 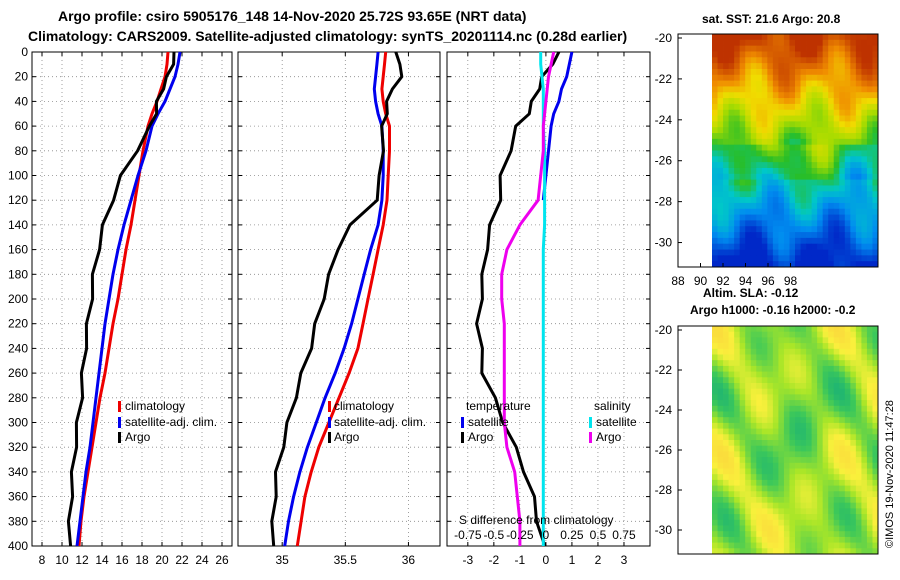 What do you see at coordinates (22, 126) in the screenshot?
I see `depth-tick-label: 60` at bounding box center [22, 126].